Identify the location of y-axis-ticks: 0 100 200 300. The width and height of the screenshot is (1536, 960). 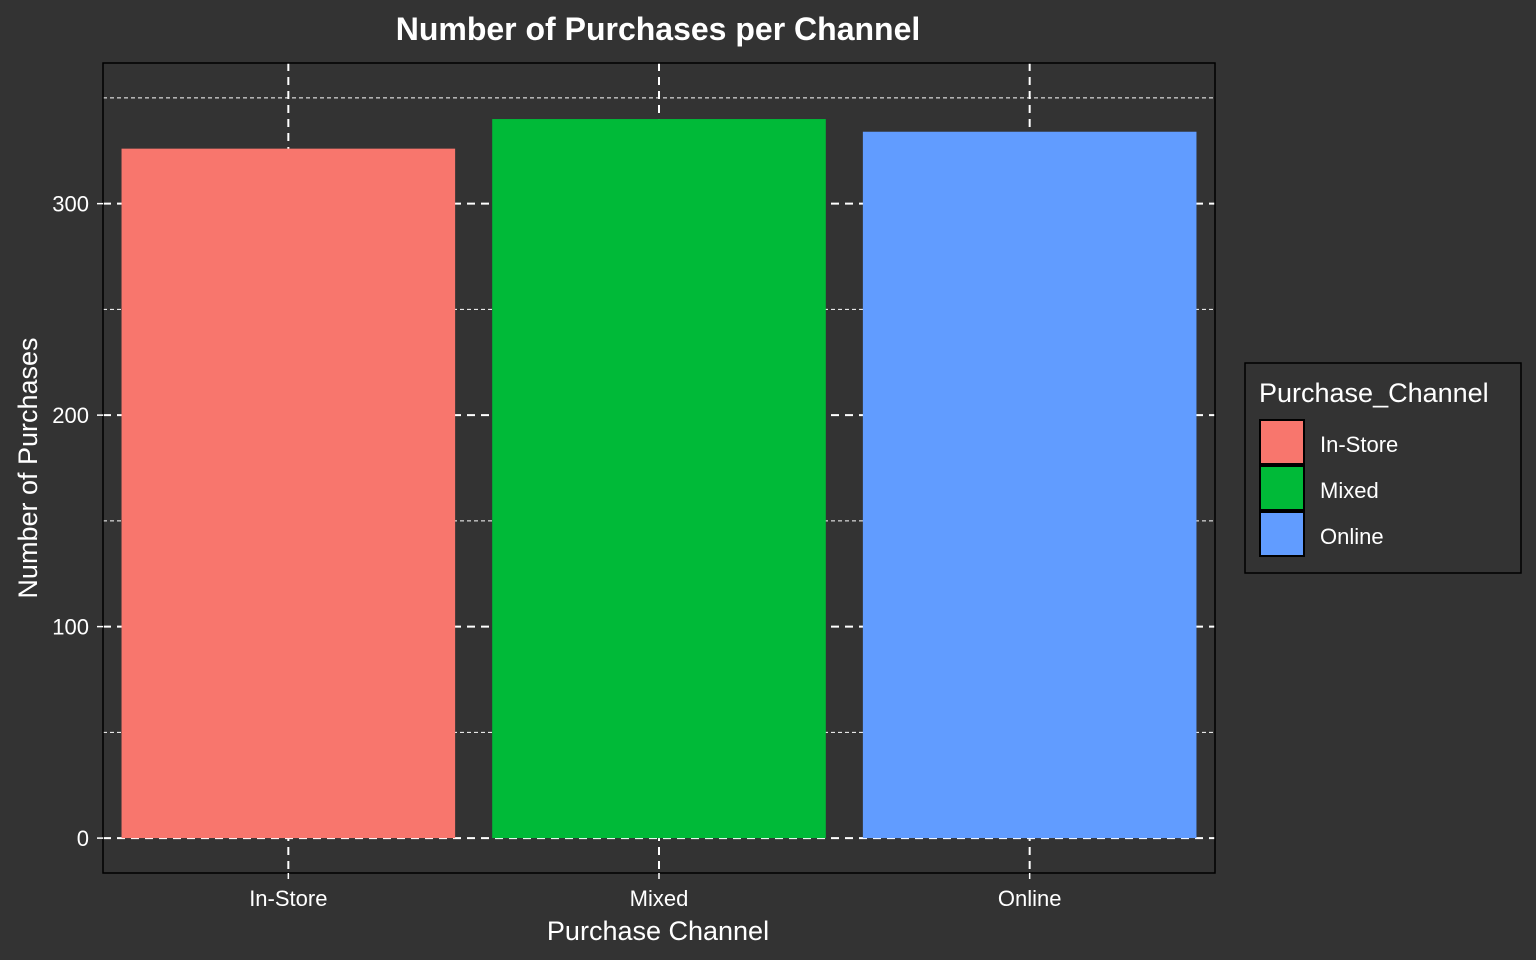
(77, 521).